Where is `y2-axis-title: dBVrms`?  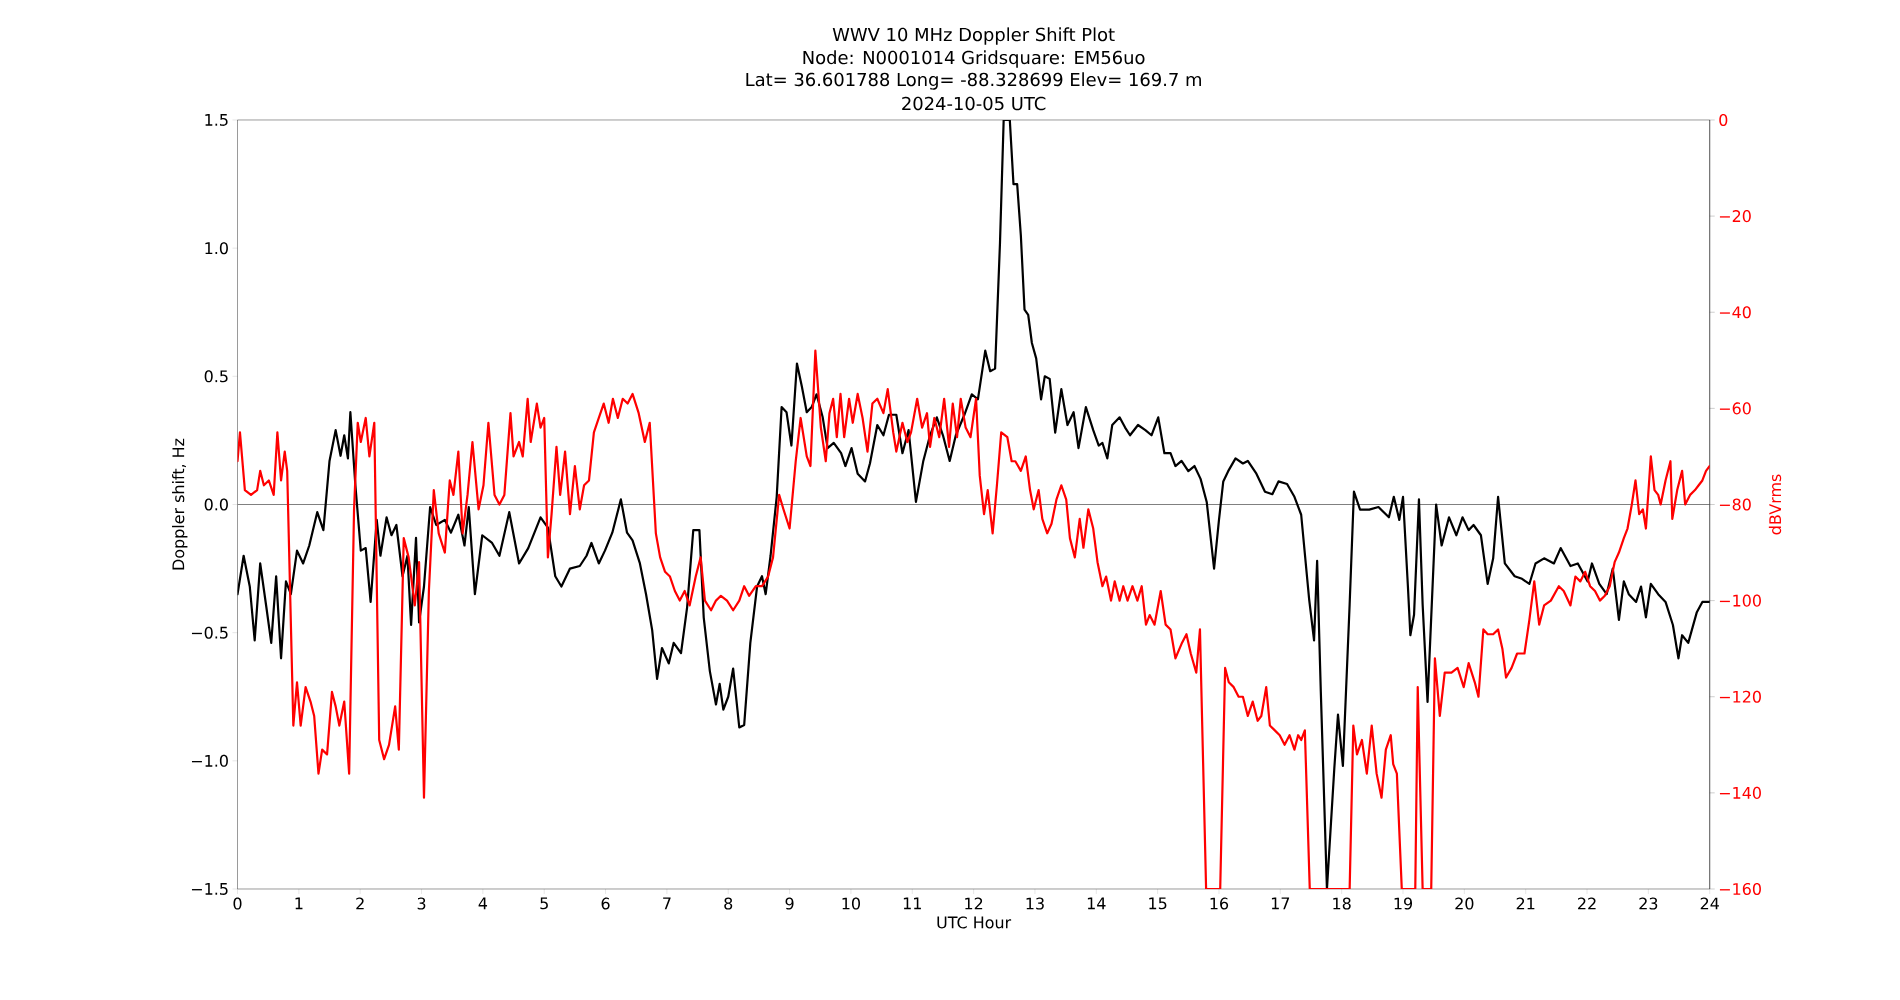
y2-axis-title: dBVrms is located at coordinates (1775, 504).